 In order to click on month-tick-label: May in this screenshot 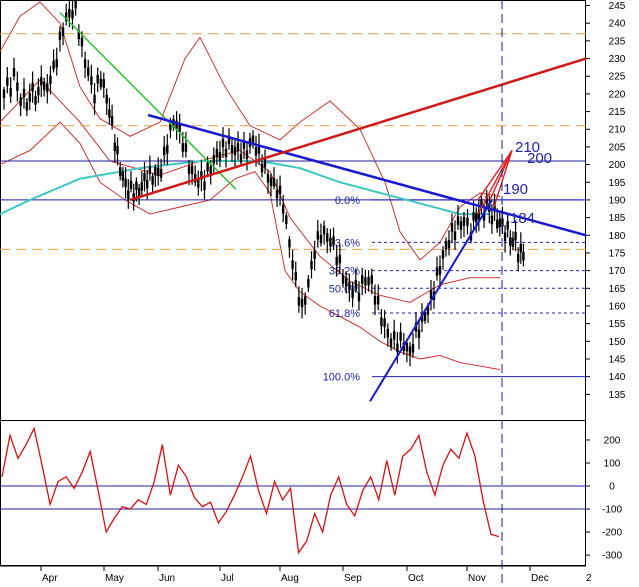, I will do `click(114, 578)`.